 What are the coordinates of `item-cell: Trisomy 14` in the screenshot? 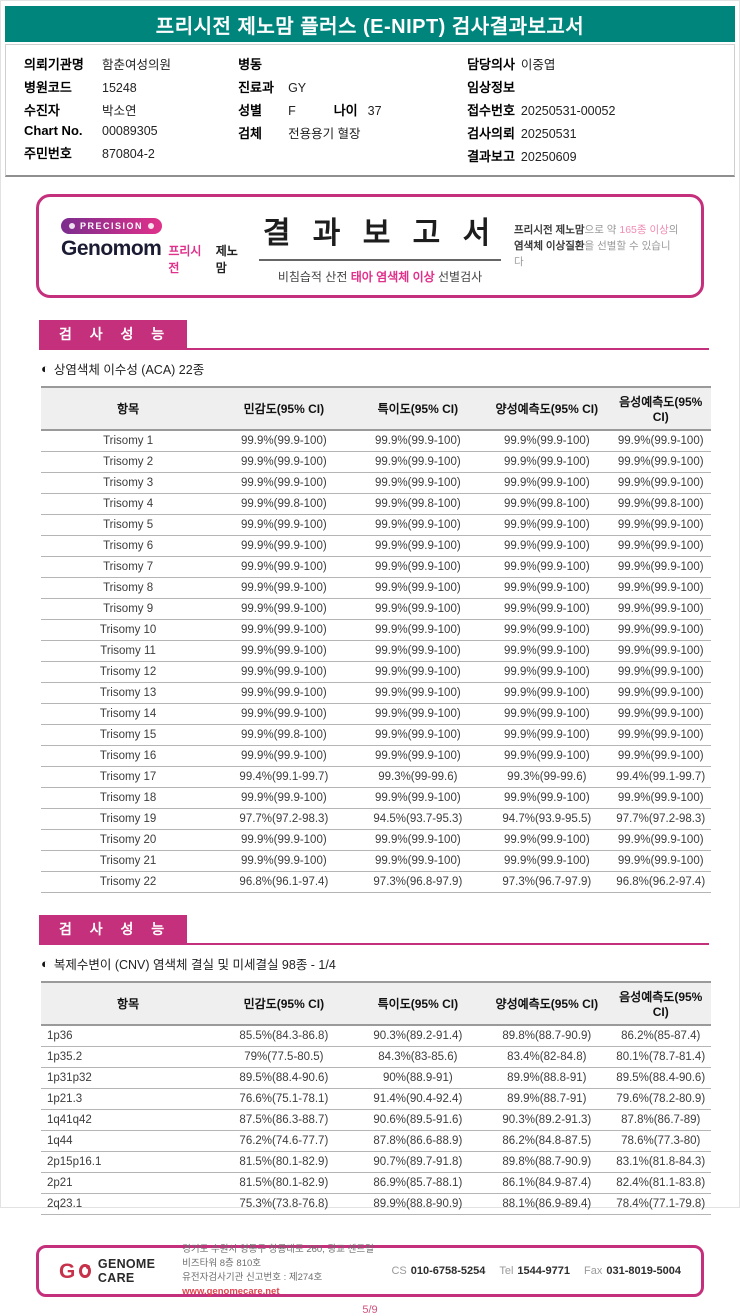 It's located at (128, 714).